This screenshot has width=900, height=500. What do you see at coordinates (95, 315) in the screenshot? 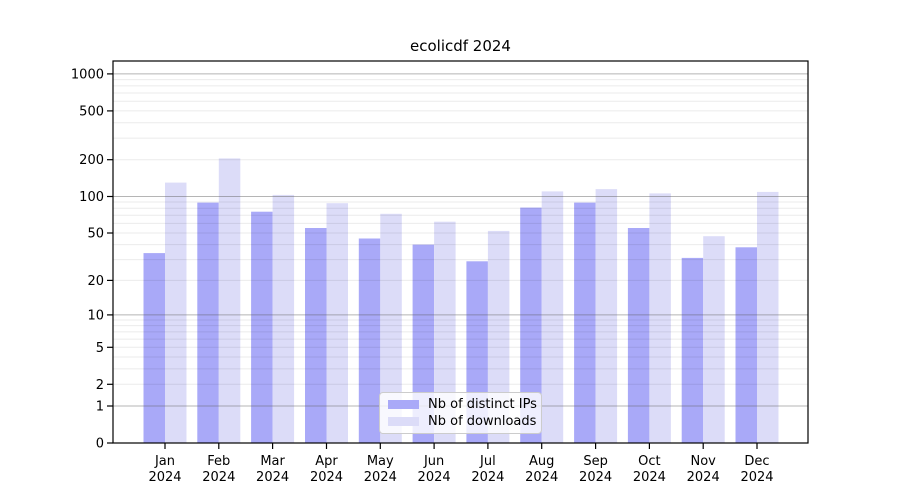
I see `y-tick-label: 10` at bounding box center [95, 315].